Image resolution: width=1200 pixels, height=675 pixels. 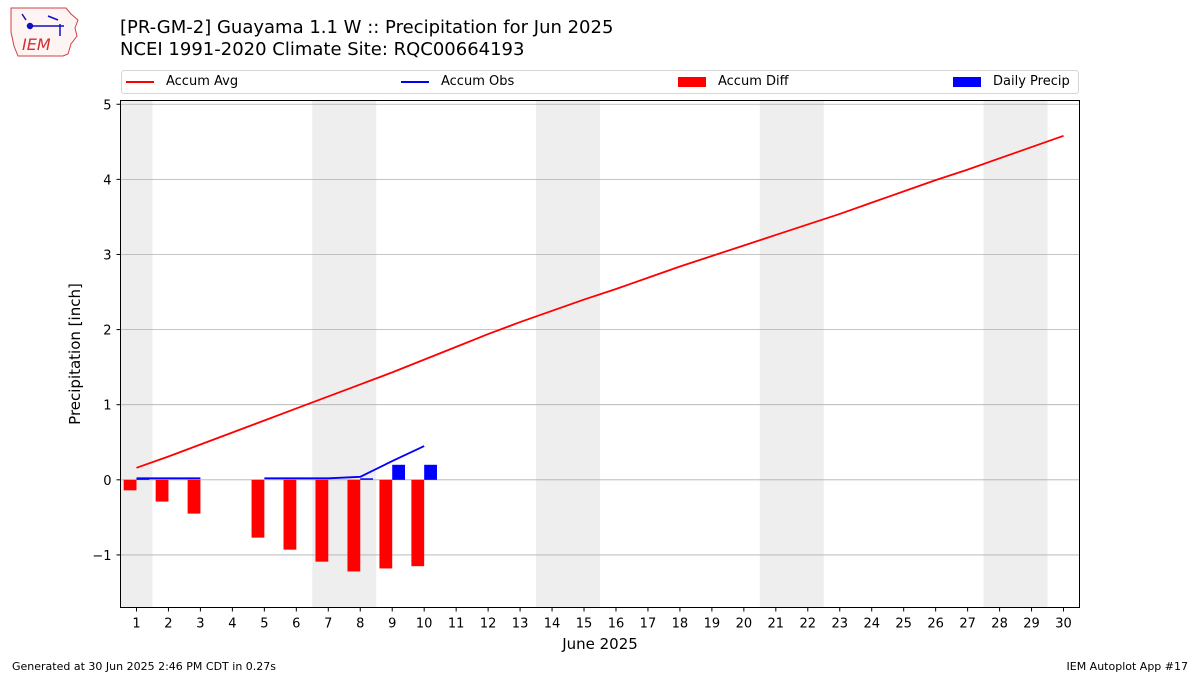 I want to click on x-tick-label-6: 6, so click(x=296, y=624).